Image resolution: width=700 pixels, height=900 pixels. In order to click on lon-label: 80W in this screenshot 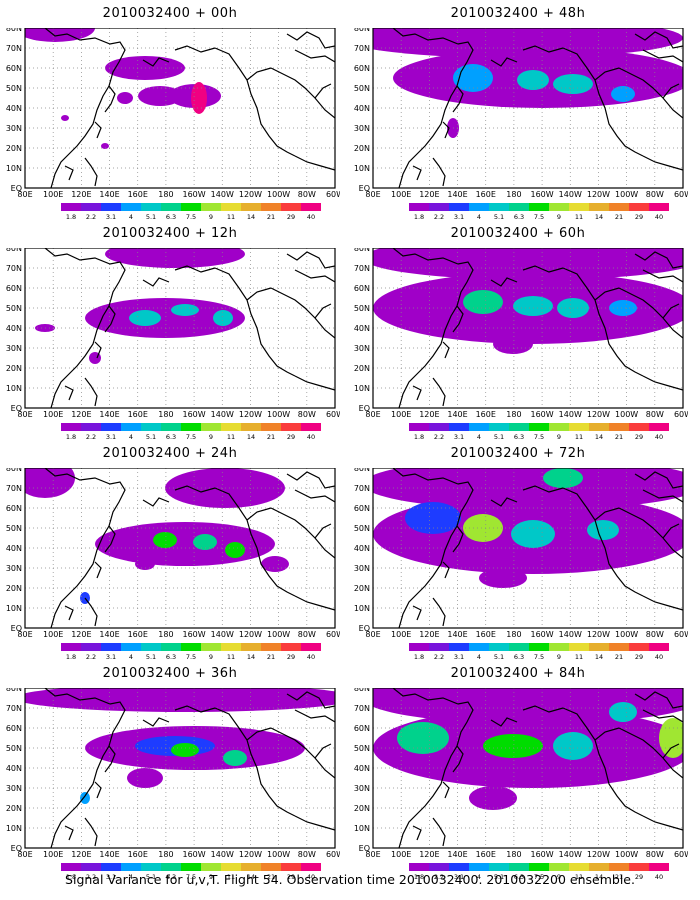, I will do `click(307, 634)`.